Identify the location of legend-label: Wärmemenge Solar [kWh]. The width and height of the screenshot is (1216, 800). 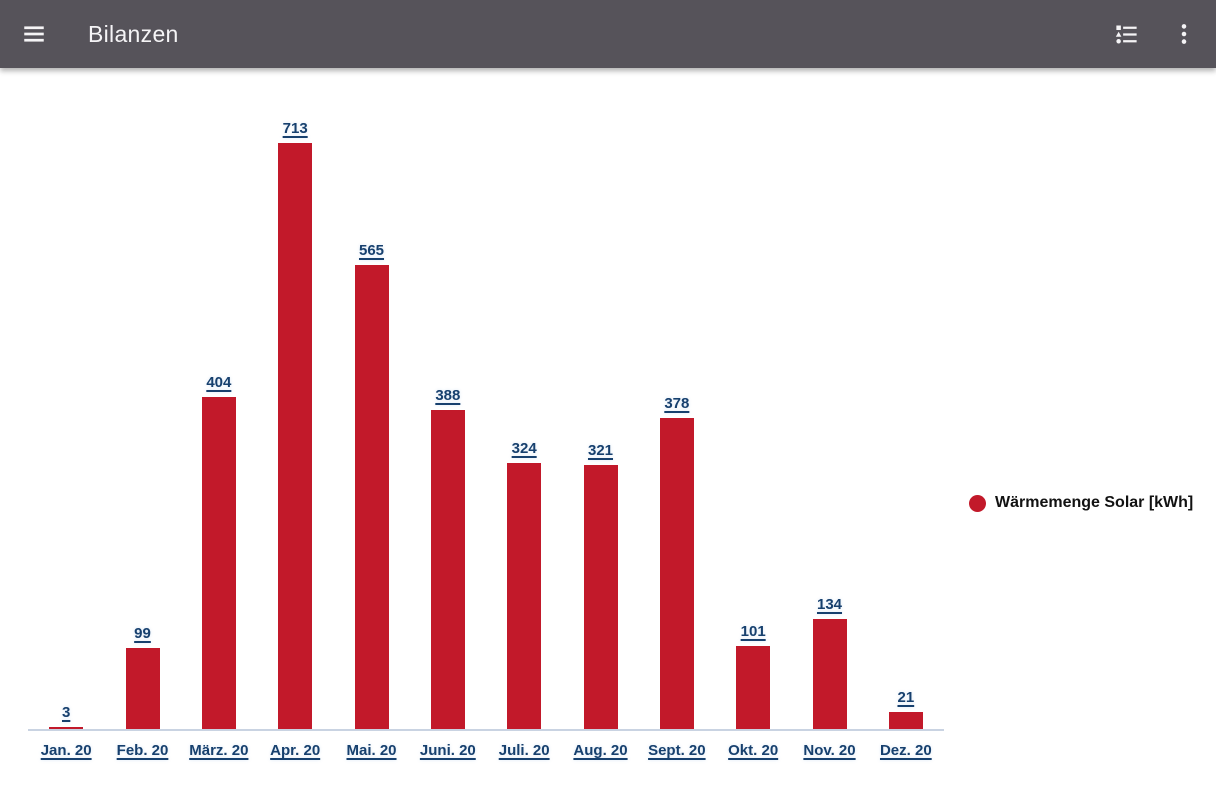
(1094, 502).